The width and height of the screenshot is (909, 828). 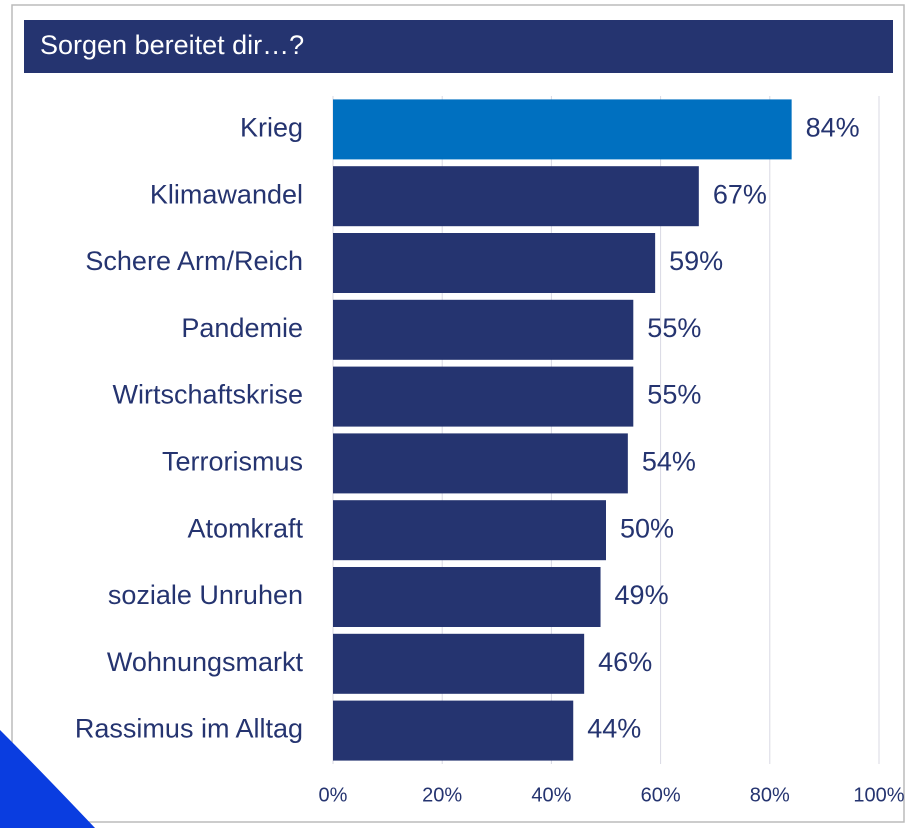 I want to click on category-label: soziale Unruhen, so click(x=205, y=595).